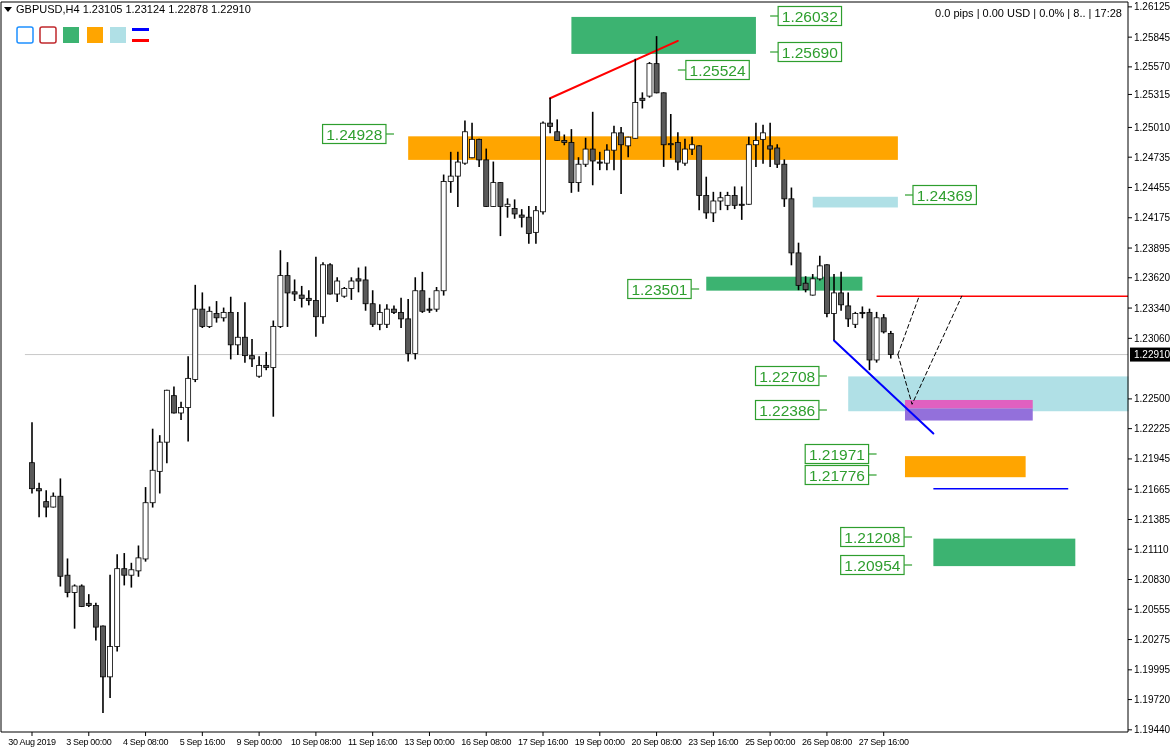  What do you see at coordinates (1152, 730) in the screenshot?
I see `y-tick-label: 1.19440` at bounding box center [1152, 730].